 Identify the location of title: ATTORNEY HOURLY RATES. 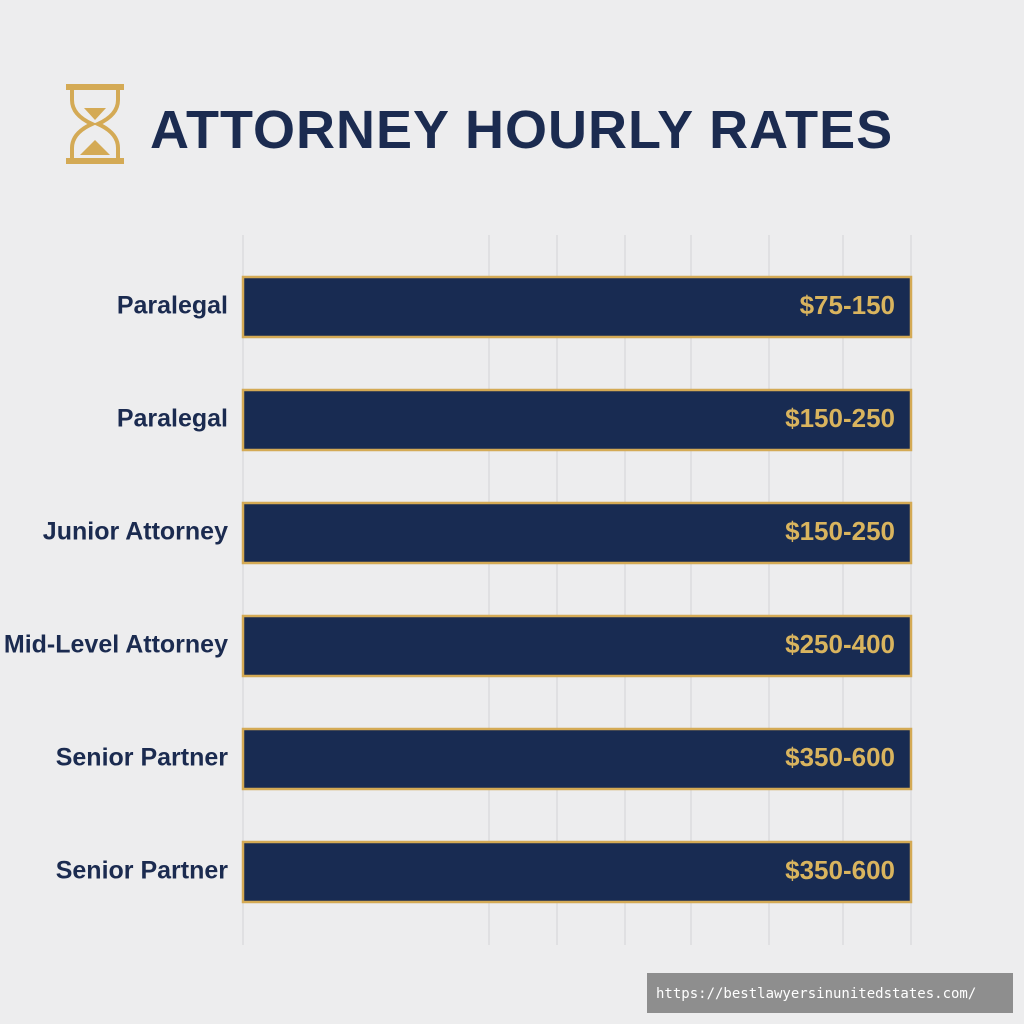
(521, 130).